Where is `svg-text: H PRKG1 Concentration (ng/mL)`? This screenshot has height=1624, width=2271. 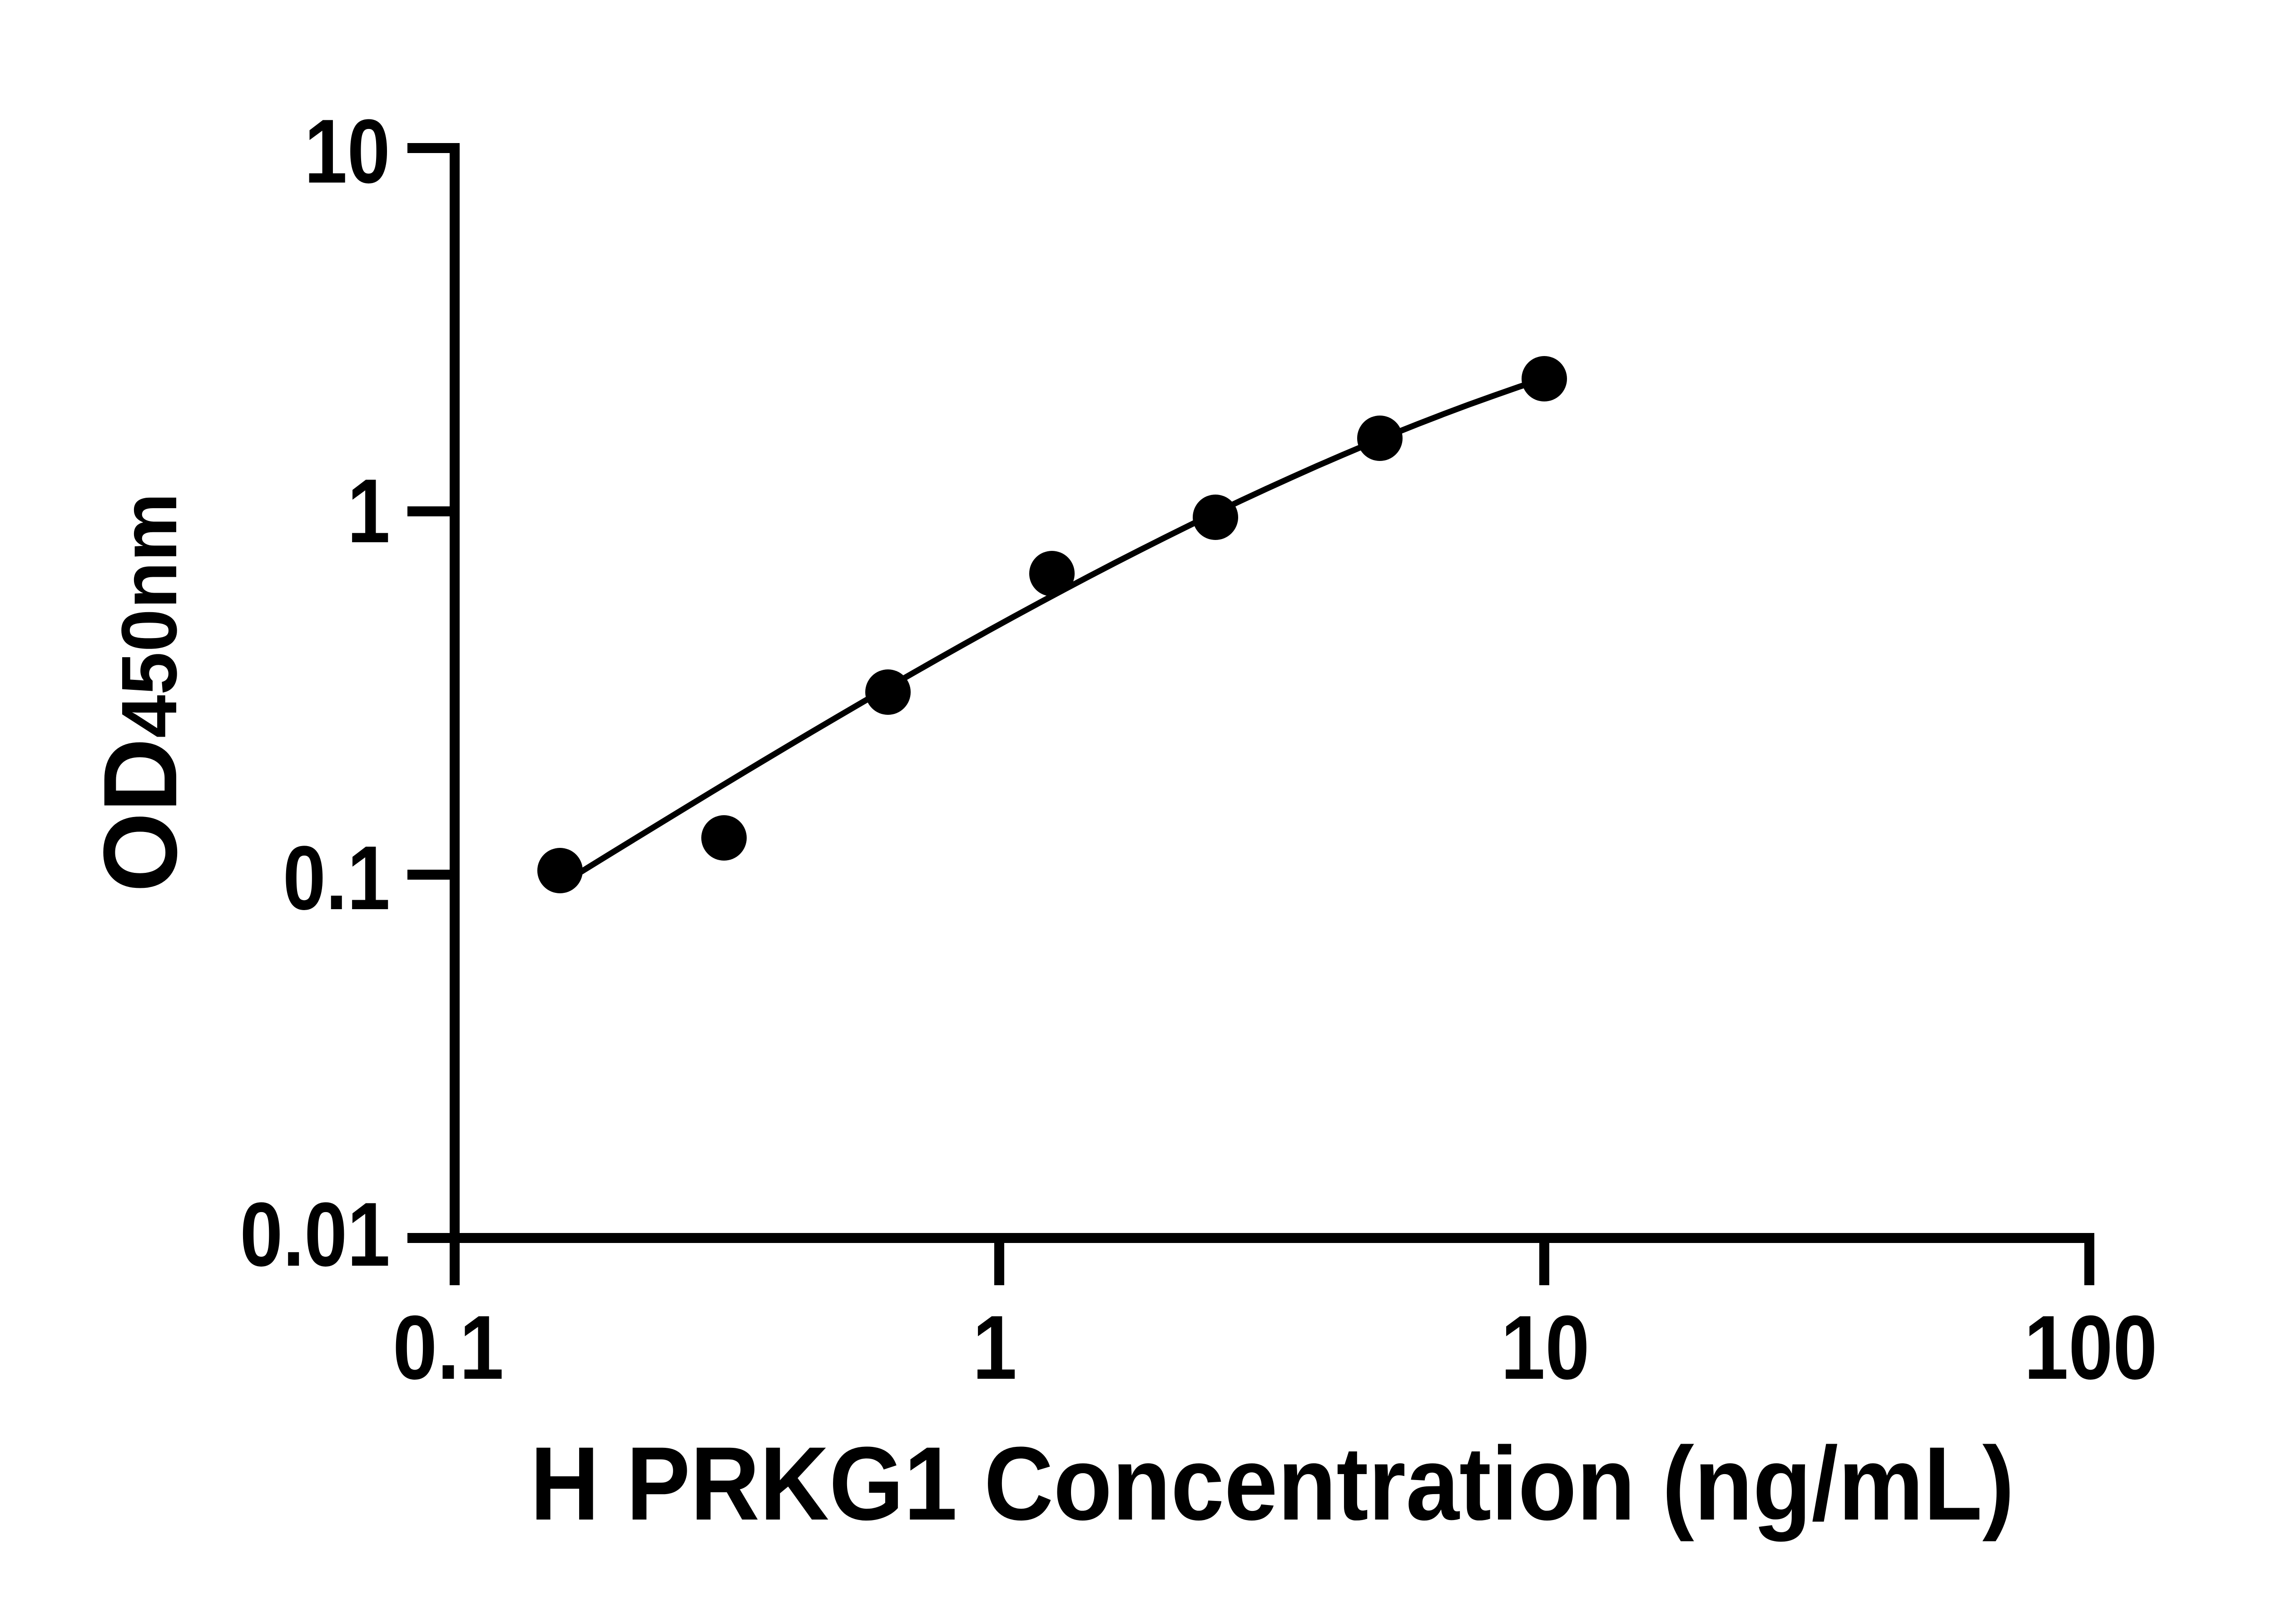 svg-text: H PRKG1 Concentration (ng/mL) is located at coordinates (1272, 1483).